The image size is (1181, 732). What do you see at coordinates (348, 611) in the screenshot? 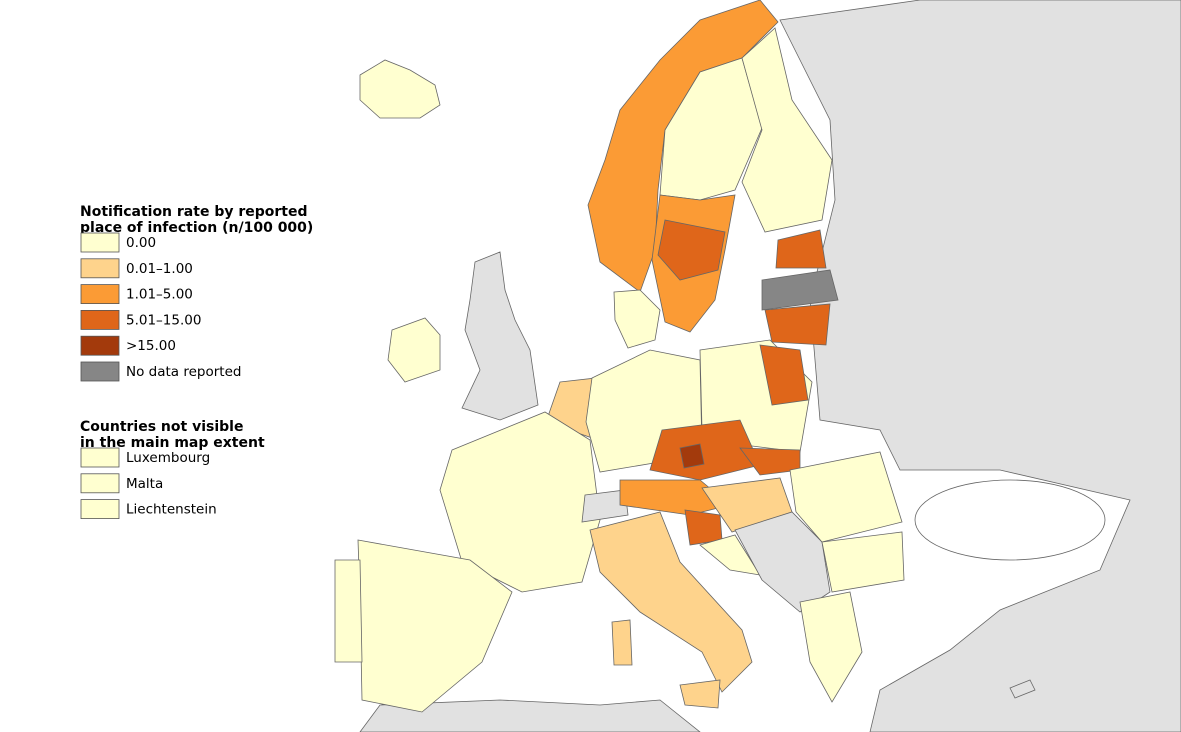
I see `portugal` at bounding box center [348, 611].